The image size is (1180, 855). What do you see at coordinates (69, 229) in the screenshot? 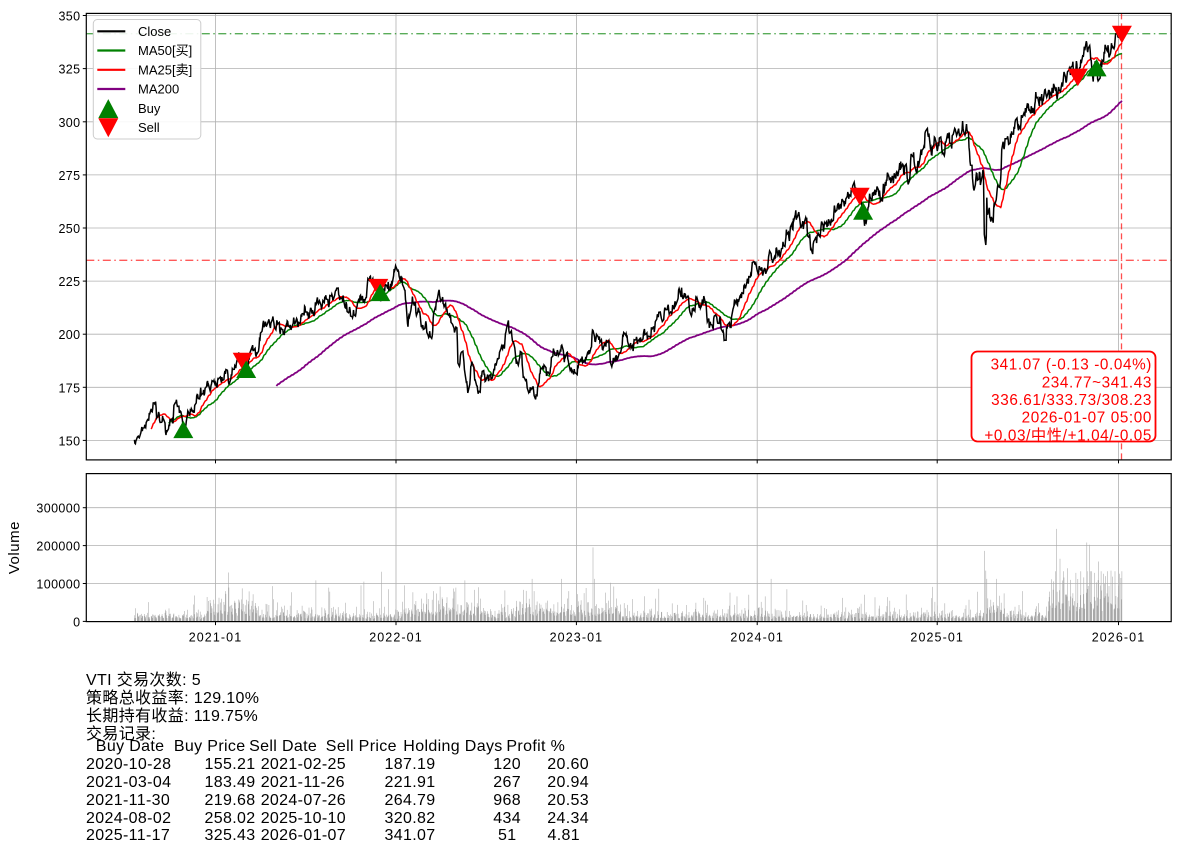
I see `svg-text: 250` at bounding box center [69, 229].